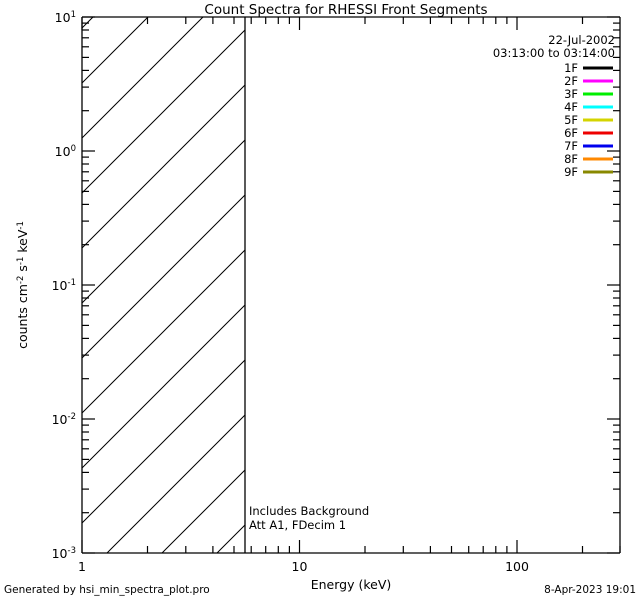  What do you see at coordinates (571, 81) in the screenshot?
I see `legend-label: 2F` at bounding box center [571, 81].